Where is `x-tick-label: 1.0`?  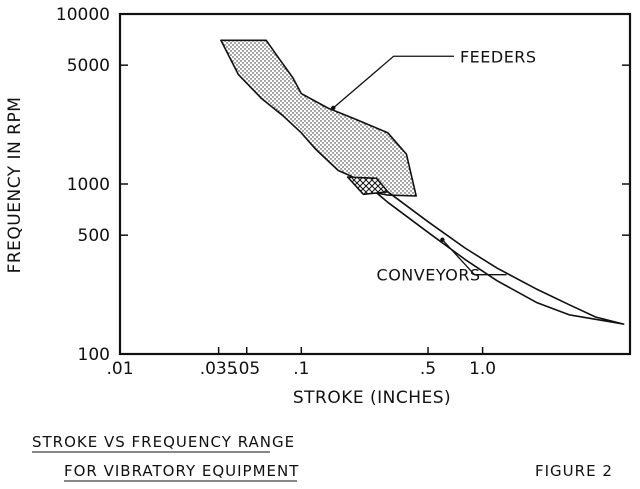
x-tick-label: 1.0 is located at coordinates (482, 369).